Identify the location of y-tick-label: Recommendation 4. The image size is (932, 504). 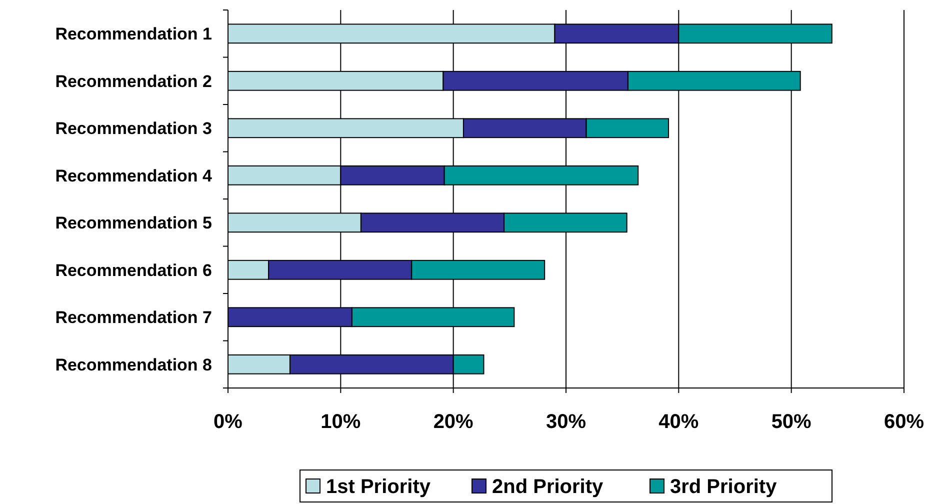
(134, 176).